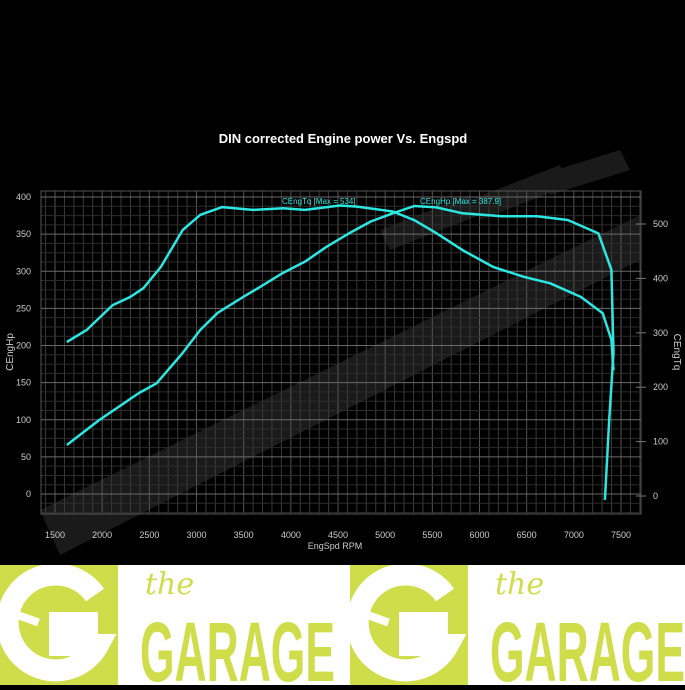 This screenshot has height=690, width=685. What do you see at coordinates (660, 278) in the screenshot?
I see `y-right-tick-label: 400` at bounding box center [660, 278].